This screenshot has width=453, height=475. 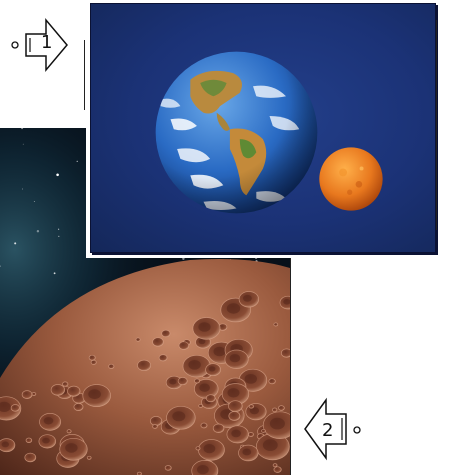 I want to click on figure-label-1: 1, so click(x=40, y=44).